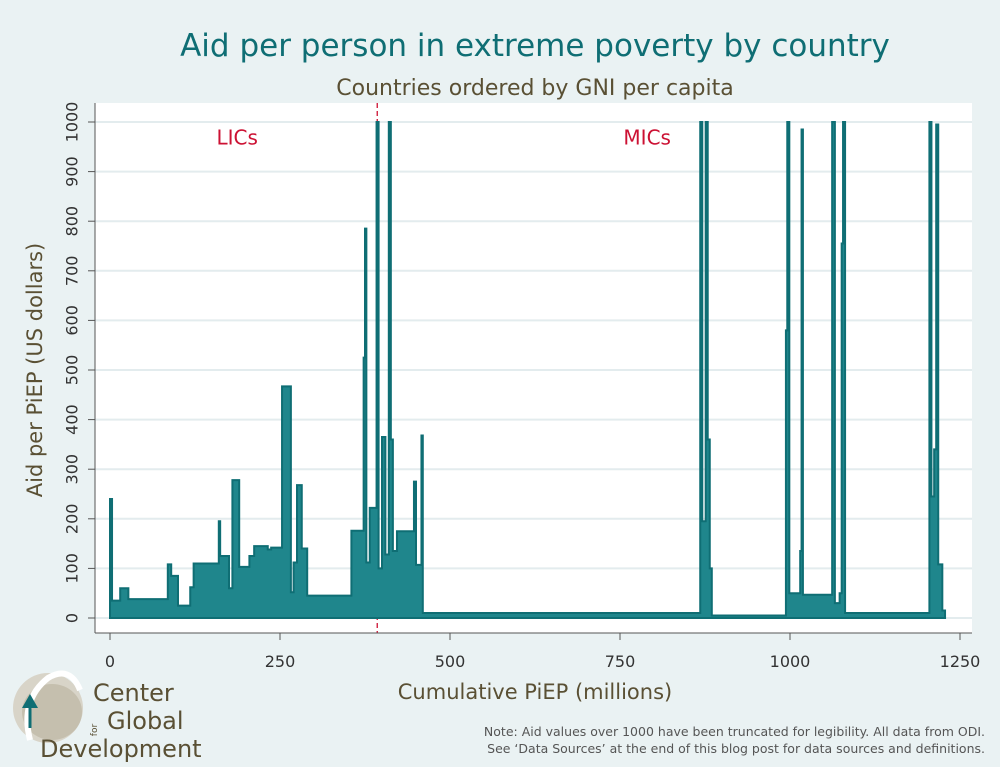 The width and height of the screenshot is (1000, 767). Describe the element at coordinates (48, 706) in the screenshot. I see `globe-icon` at that location.